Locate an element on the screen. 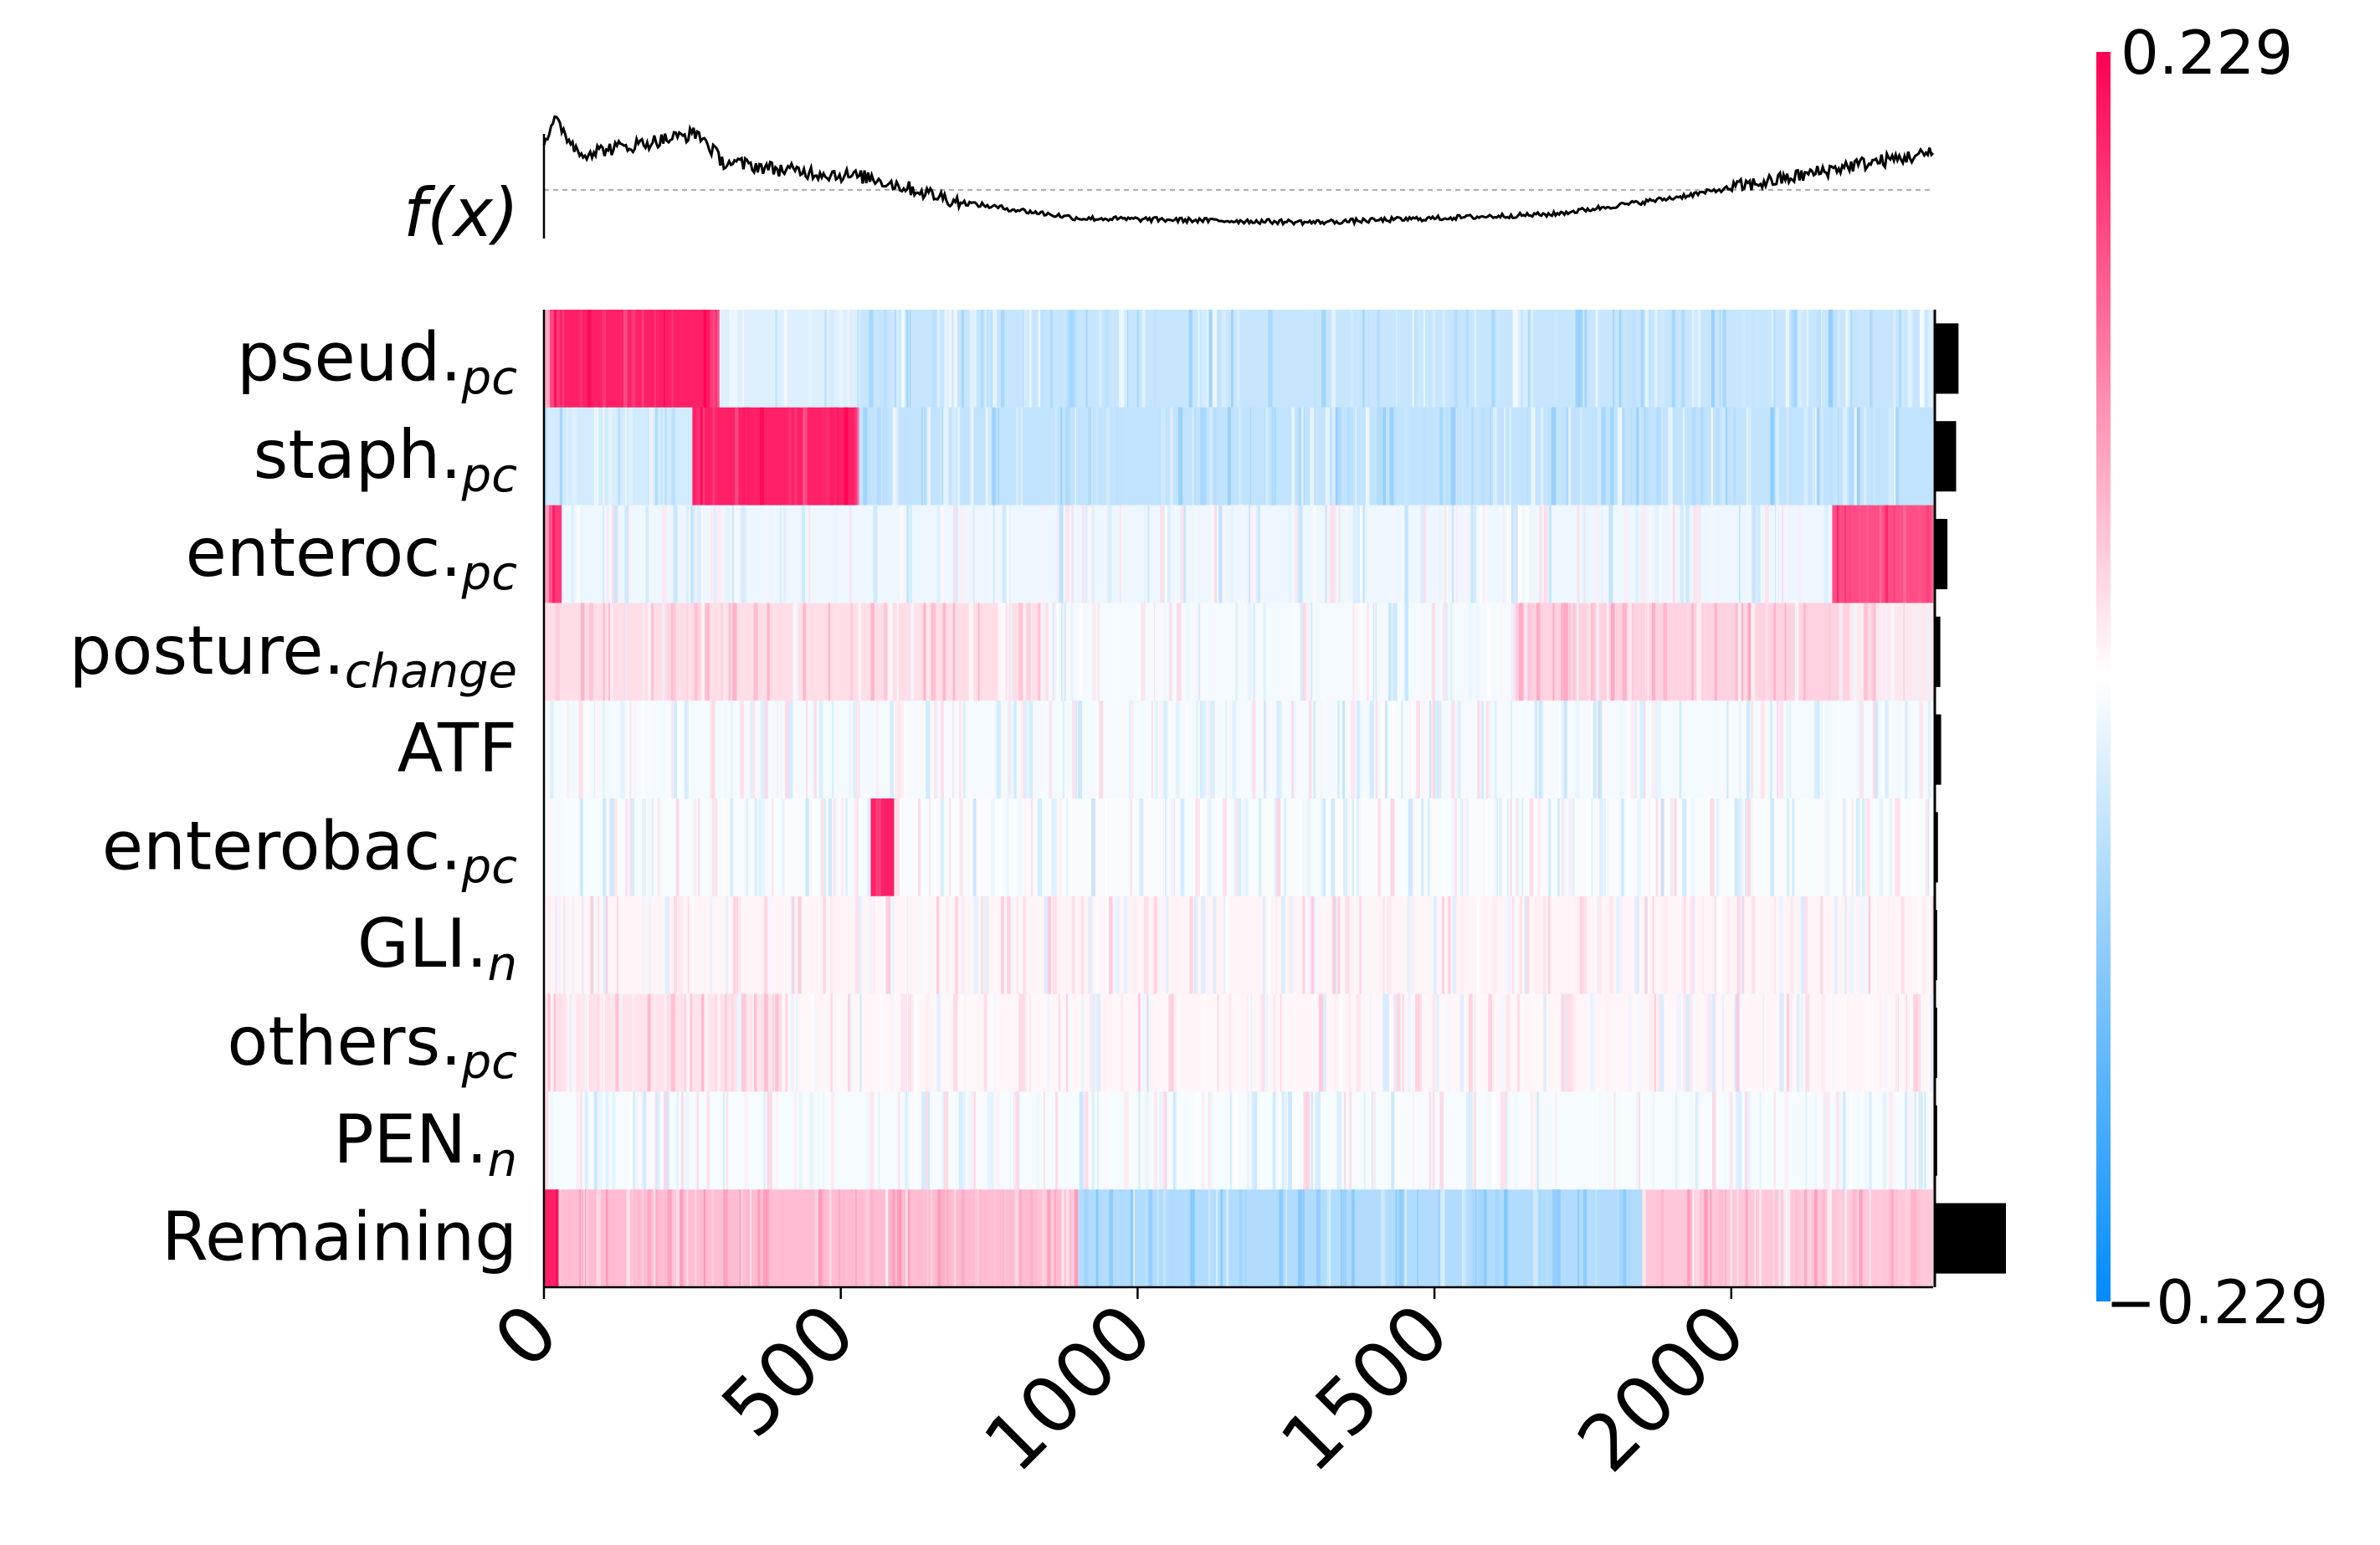  heatmap-row is located at coordinates (1238, 652).